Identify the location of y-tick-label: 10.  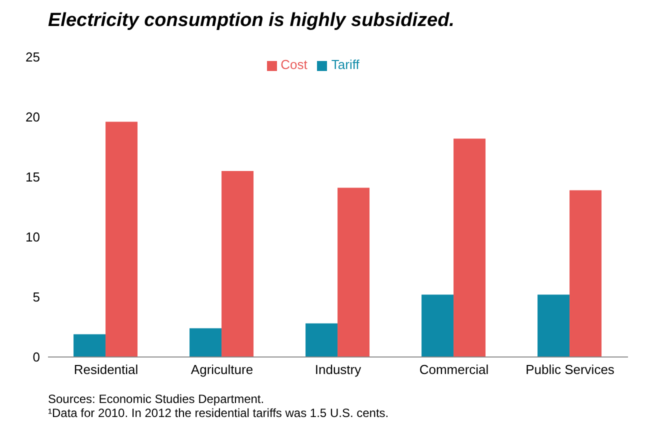
(33, 237).